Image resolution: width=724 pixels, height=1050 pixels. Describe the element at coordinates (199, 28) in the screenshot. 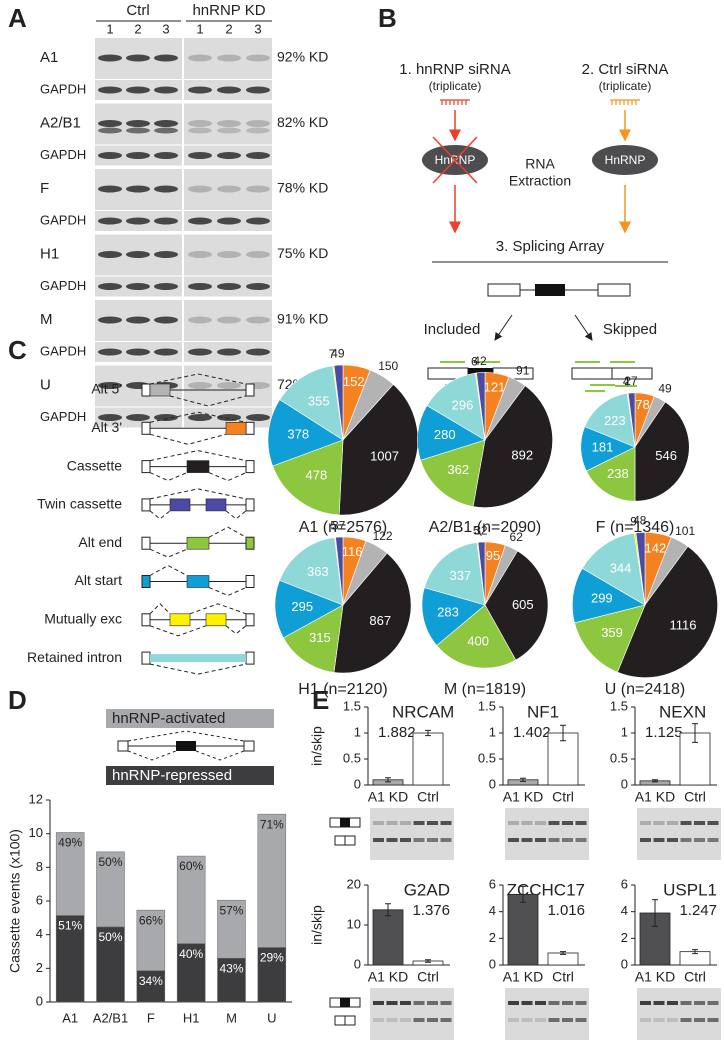

I see `lane-label: 1` at that location.